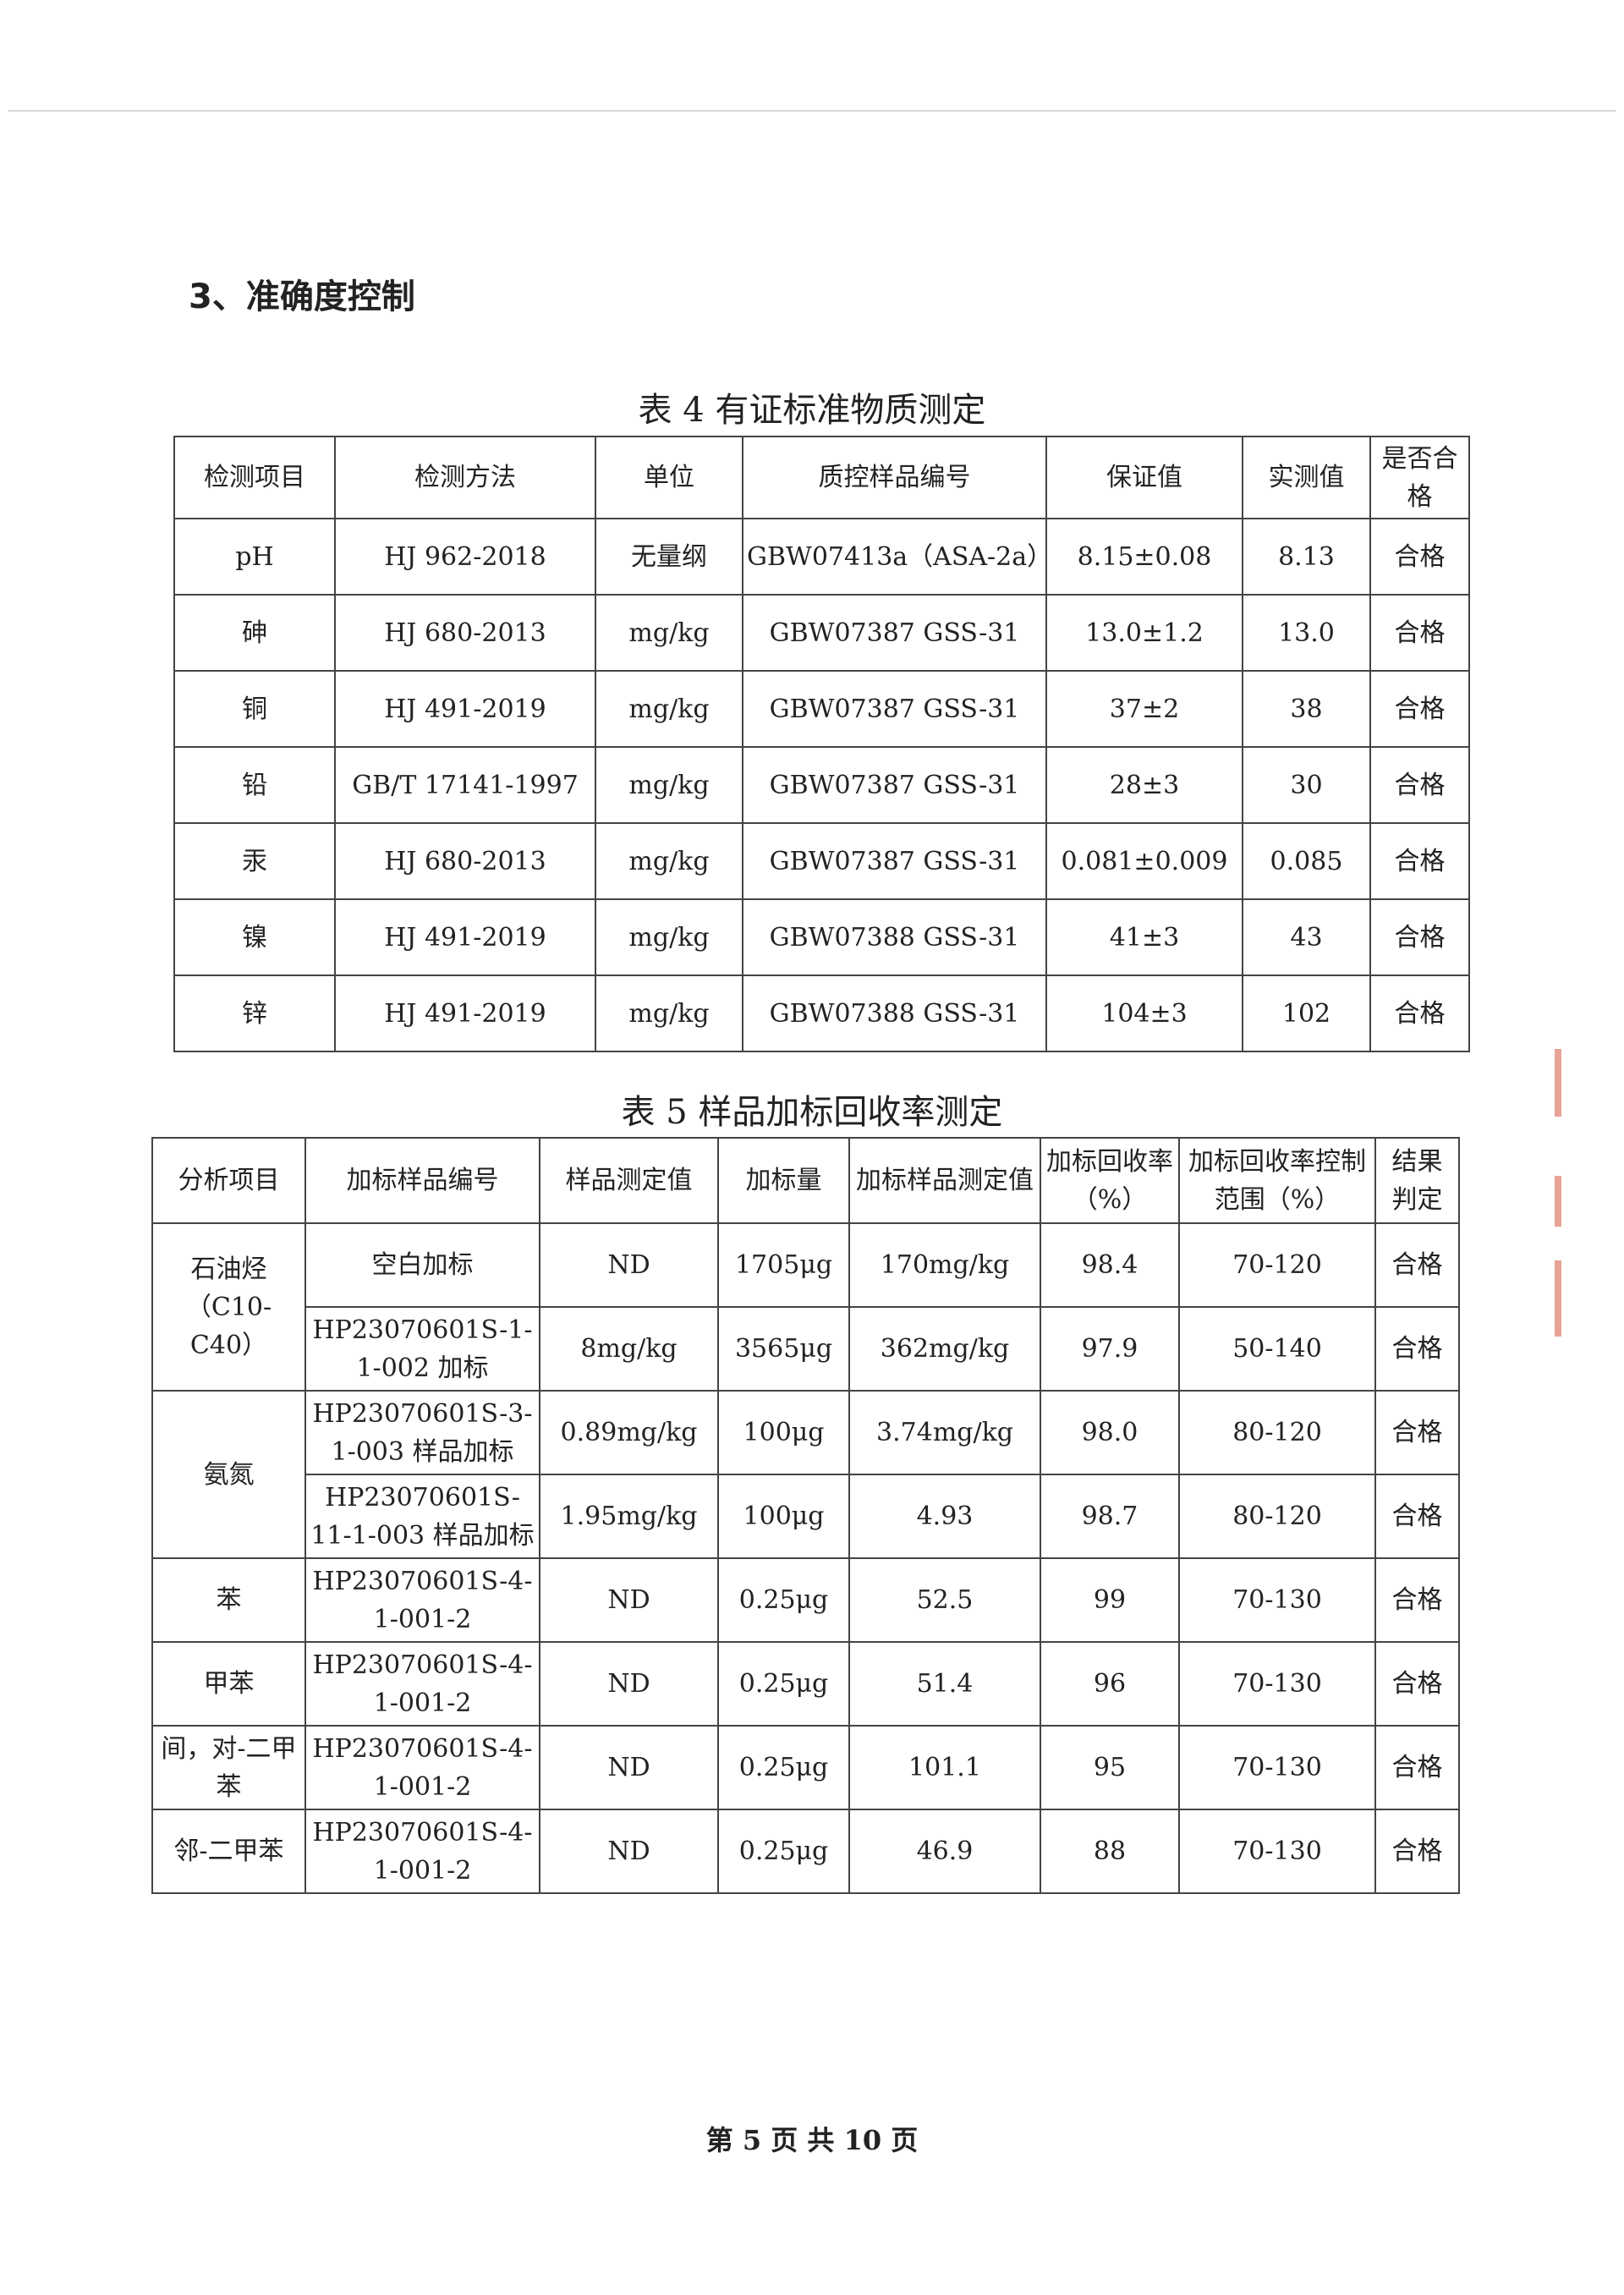 The image size is (1624, 2295). What do you see at coordinates (1277, 1516) in the screenshot?
I see `table-cell: 80-120` at bounding box center [1277, 1516].